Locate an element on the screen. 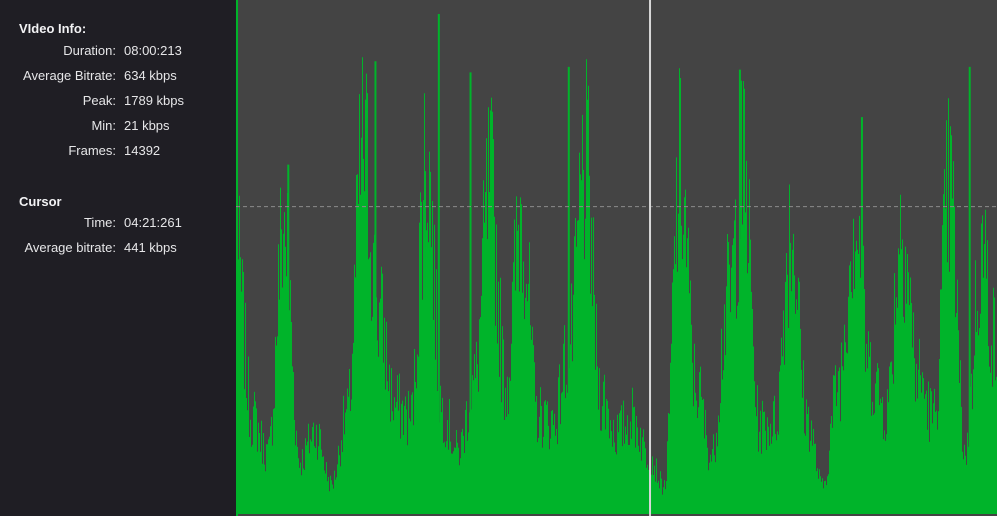 The image size is (997, 516). video-info-title: VIdeo Info: is located at coordinates (53, 28).